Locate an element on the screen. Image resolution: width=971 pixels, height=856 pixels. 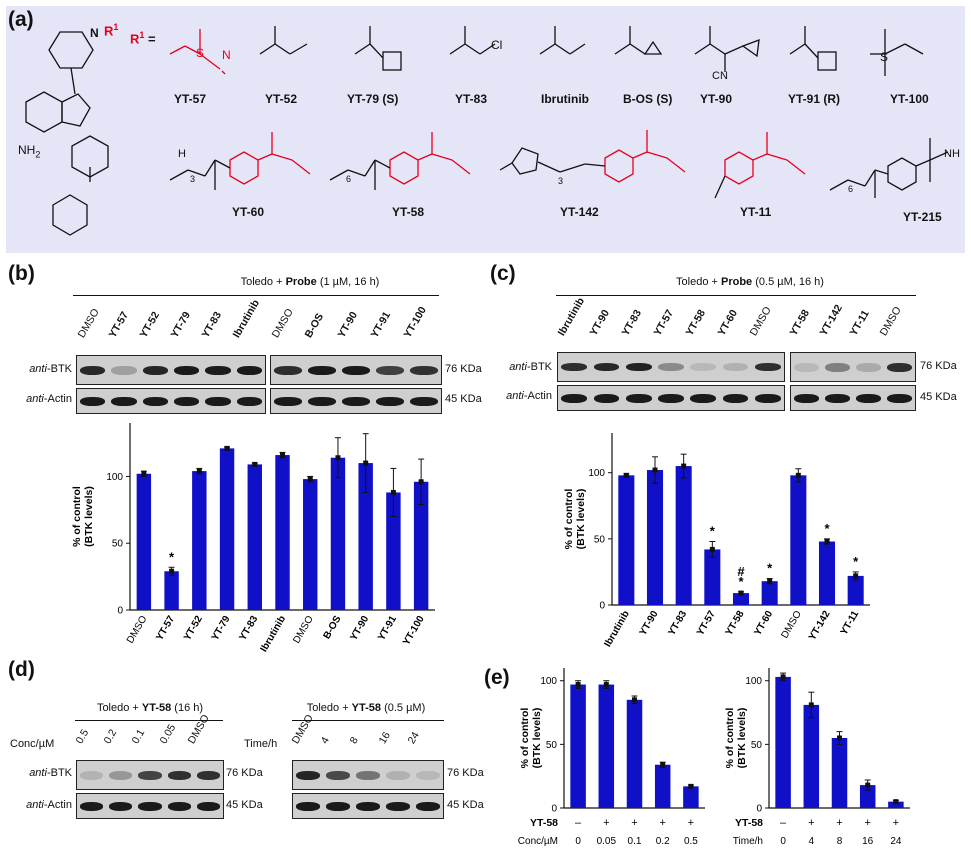
core-n-atom: N is located at coordinates (94, 33).